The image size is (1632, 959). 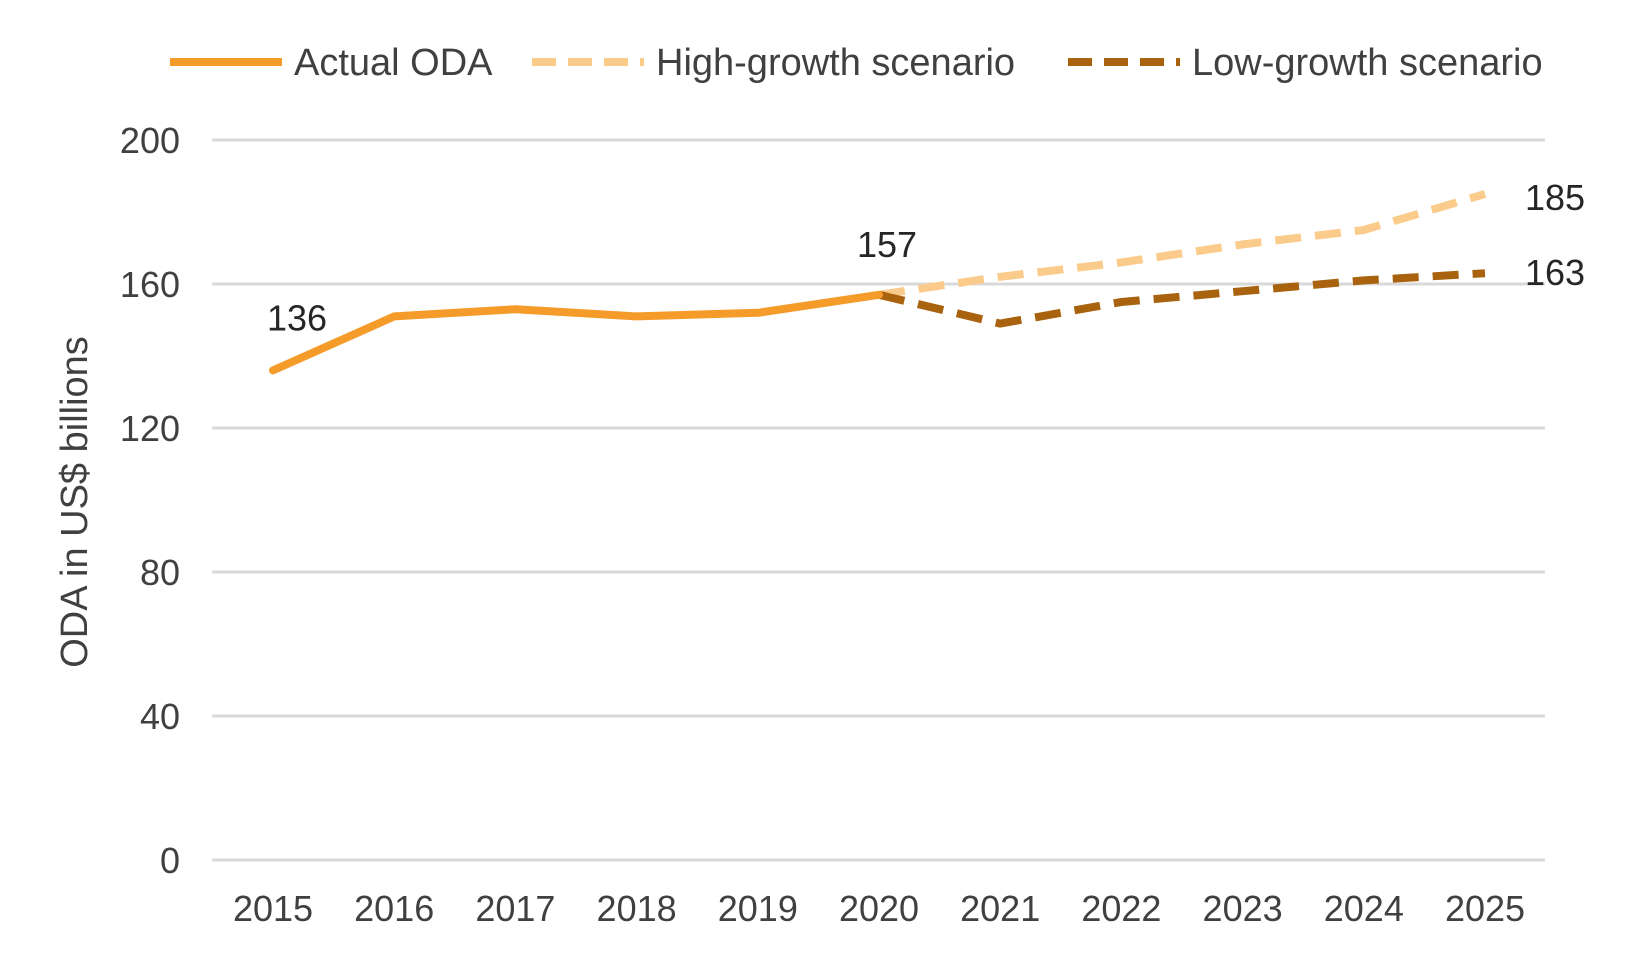 I want to click on x-tick-label-2019: 2019, so click(x=758, y=908).